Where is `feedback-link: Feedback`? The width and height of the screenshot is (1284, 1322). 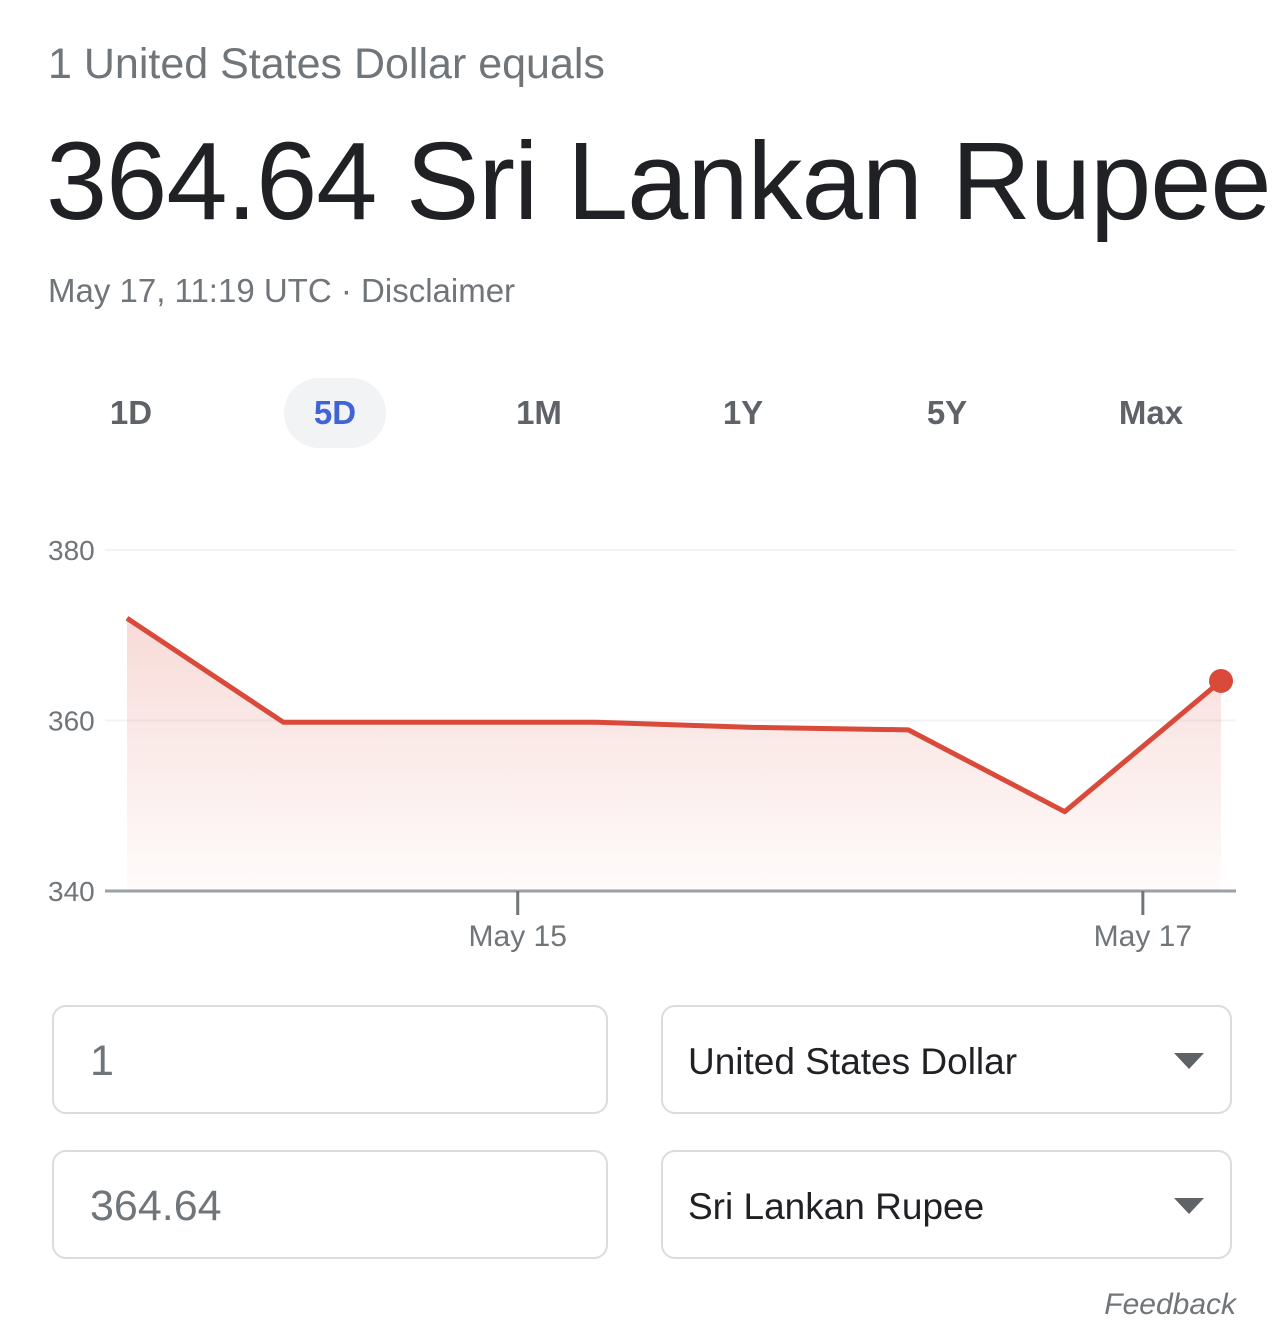
feedback-link: Feedback is located at coordinates (1170, 1304).